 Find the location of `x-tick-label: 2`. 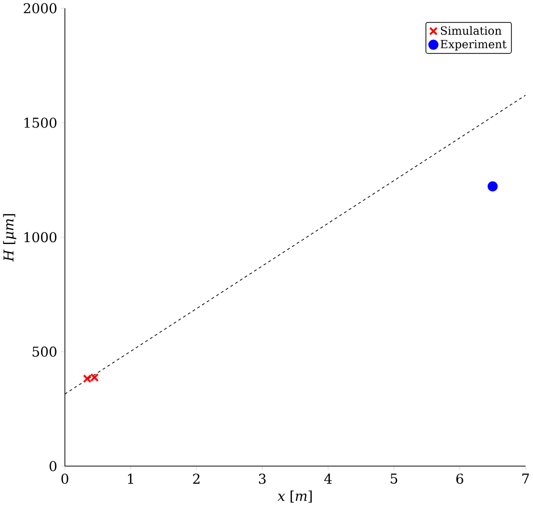

x-tick-label: 2 is located at coordinates (196, 479).